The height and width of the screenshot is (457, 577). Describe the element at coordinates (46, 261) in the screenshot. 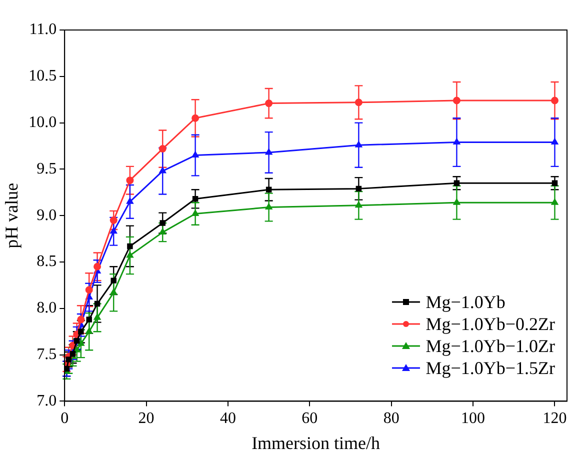

I see `y-tick-label: 8.5` at that location.